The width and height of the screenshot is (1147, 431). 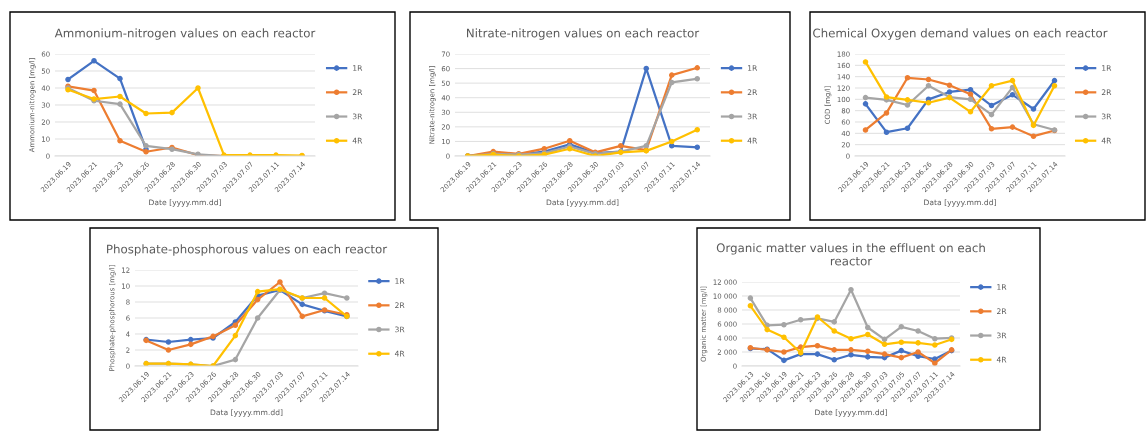 What do you see at coordinates (960, 34) in the screenshot?
I see `chart-title: Chemical Oxygen demand values on each reactor` at bounding box center [960, 34].